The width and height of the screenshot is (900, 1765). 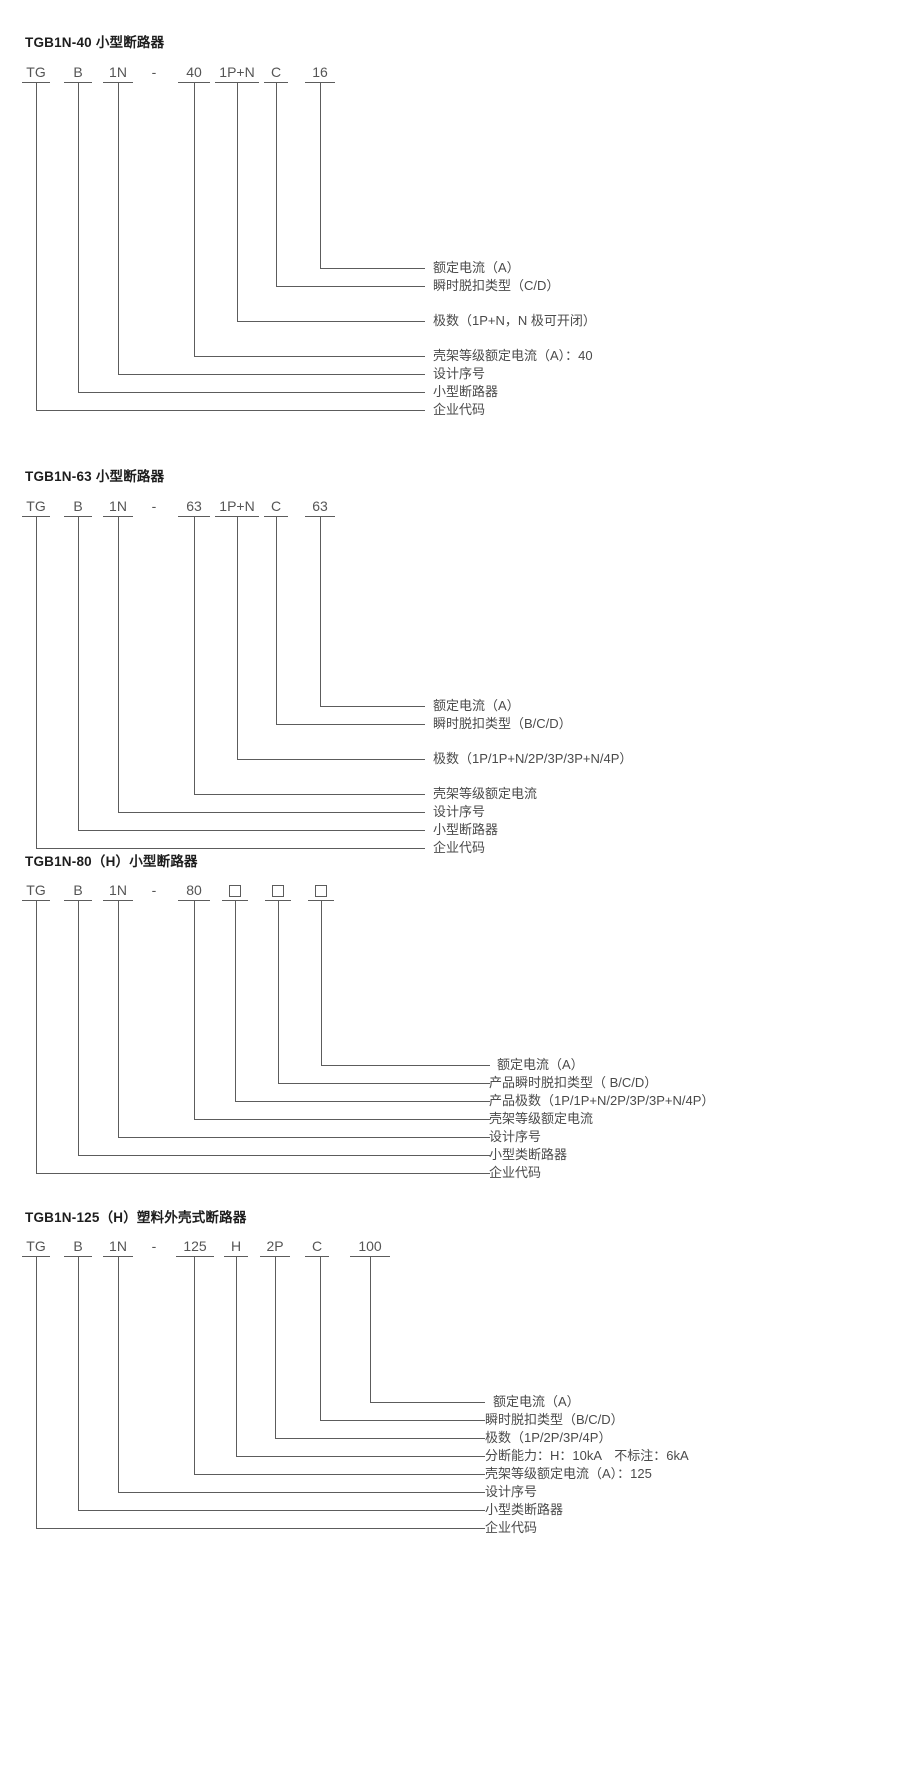 I want to click on code-token-text: 100, so click(x=370, y=1246).